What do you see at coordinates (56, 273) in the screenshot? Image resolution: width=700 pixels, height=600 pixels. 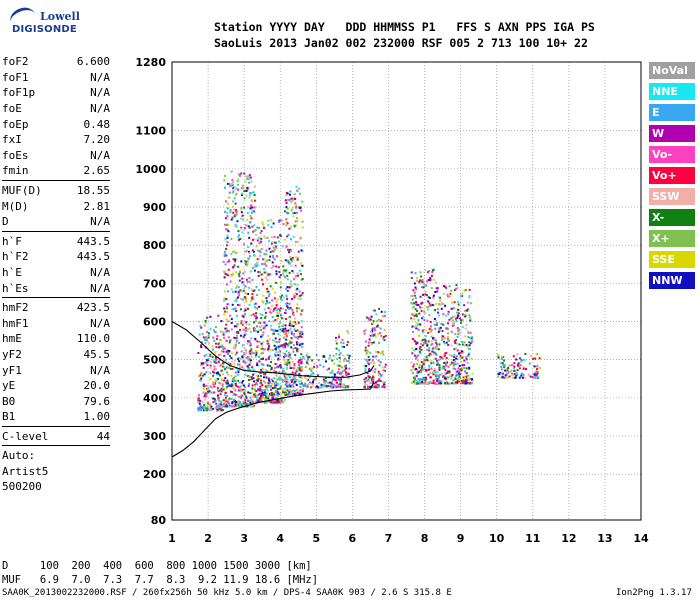 I see `param-row: h`E N/A` at bounding box center [56, 273].